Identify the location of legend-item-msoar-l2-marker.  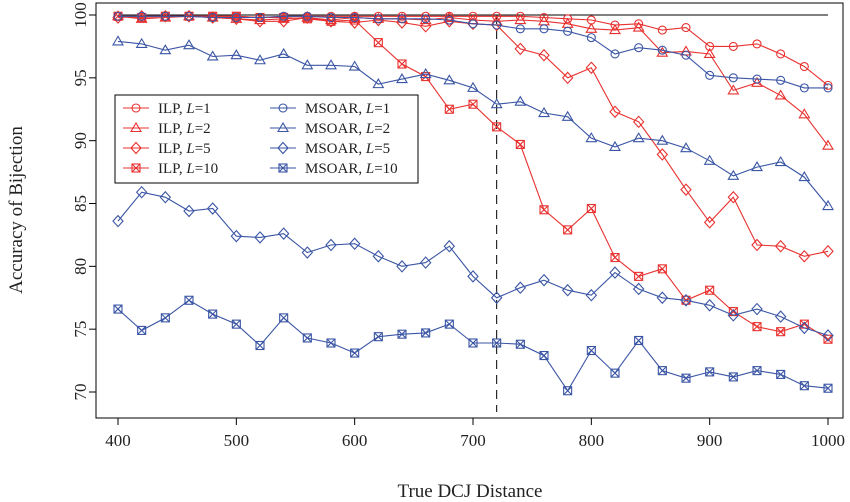
(283, 127).